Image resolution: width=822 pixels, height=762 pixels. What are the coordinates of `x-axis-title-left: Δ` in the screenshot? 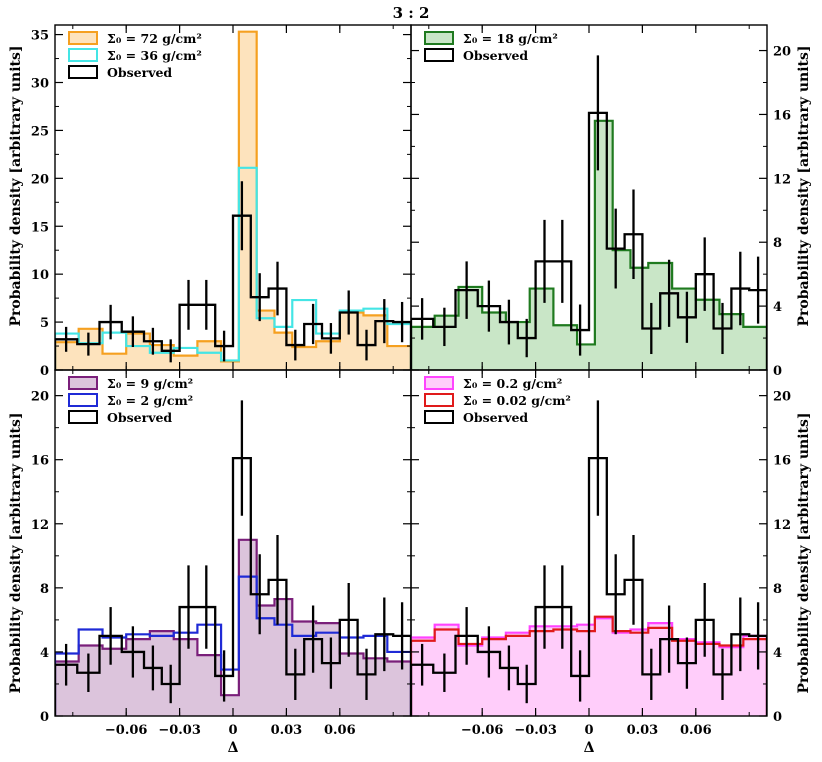 It's located at (233, 748).